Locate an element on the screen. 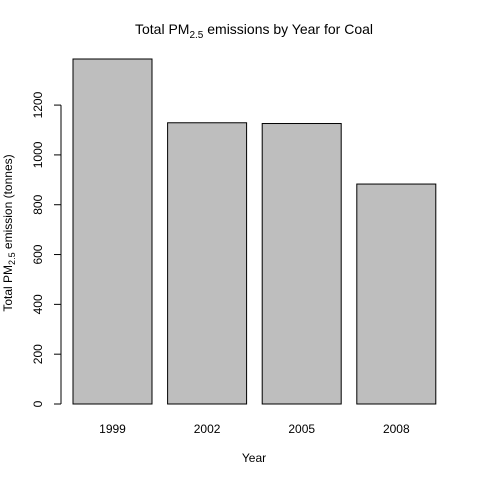 The width and height of the screenshot is (480, 480). x-axis-label: Year is located at coordinates (254, 458).